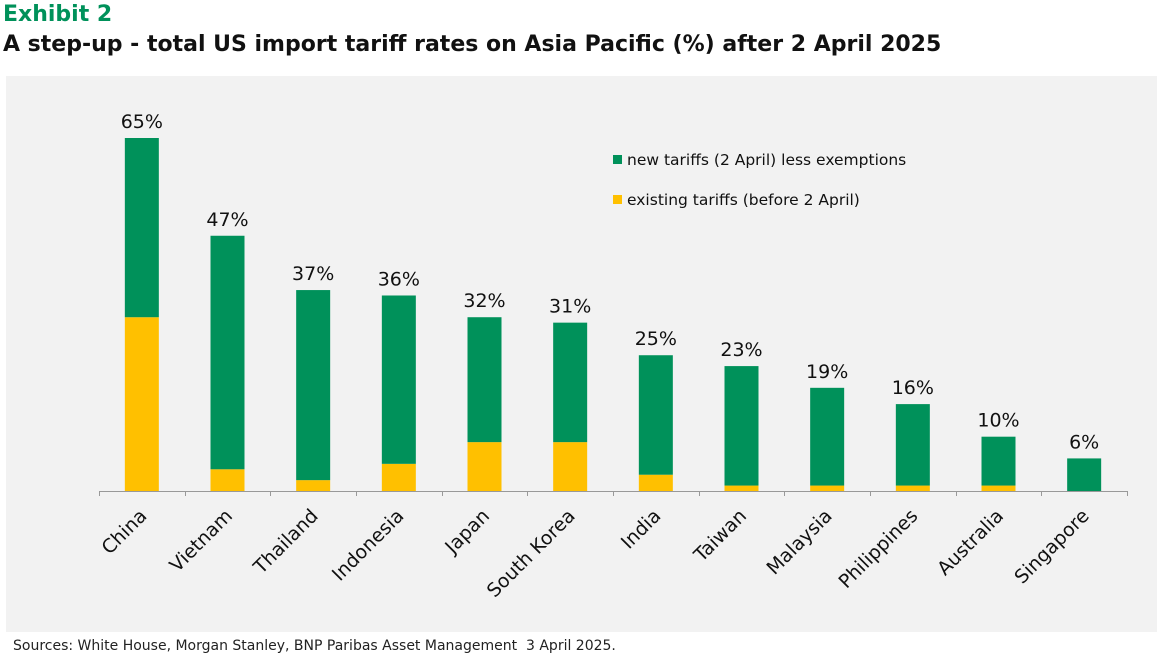  What do you see at coordinates (313, 485) in the screenshot?
I see `bar-existing-thailand` at bounding box center [313, 485].